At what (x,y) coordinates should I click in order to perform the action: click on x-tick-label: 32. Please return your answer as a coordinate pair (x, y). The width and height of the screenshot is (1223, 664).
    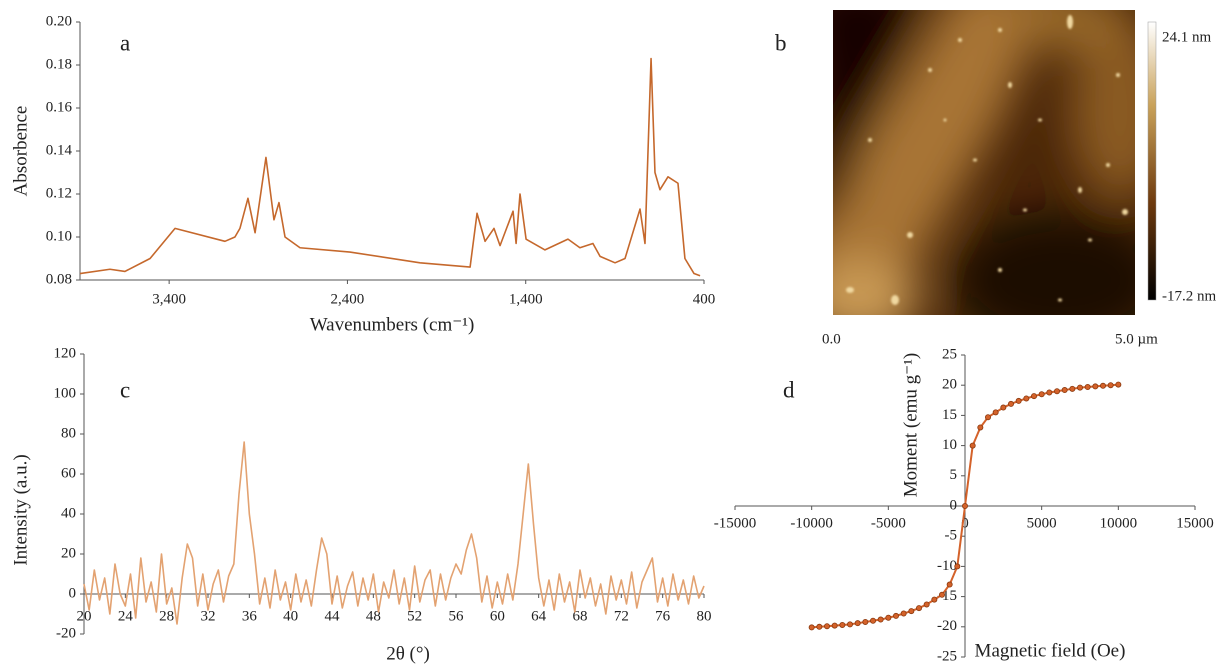
    Looking at the image, I should click on (208, 616).